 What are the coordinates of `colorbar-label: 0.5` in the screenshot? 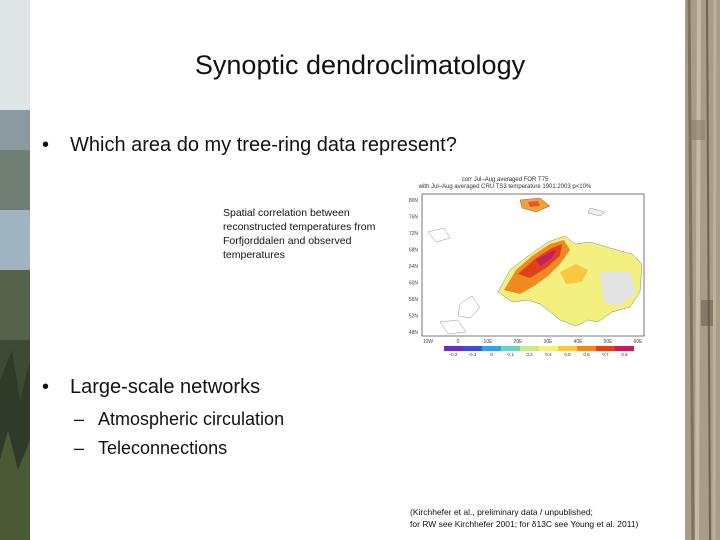 It's located at (567, 354).